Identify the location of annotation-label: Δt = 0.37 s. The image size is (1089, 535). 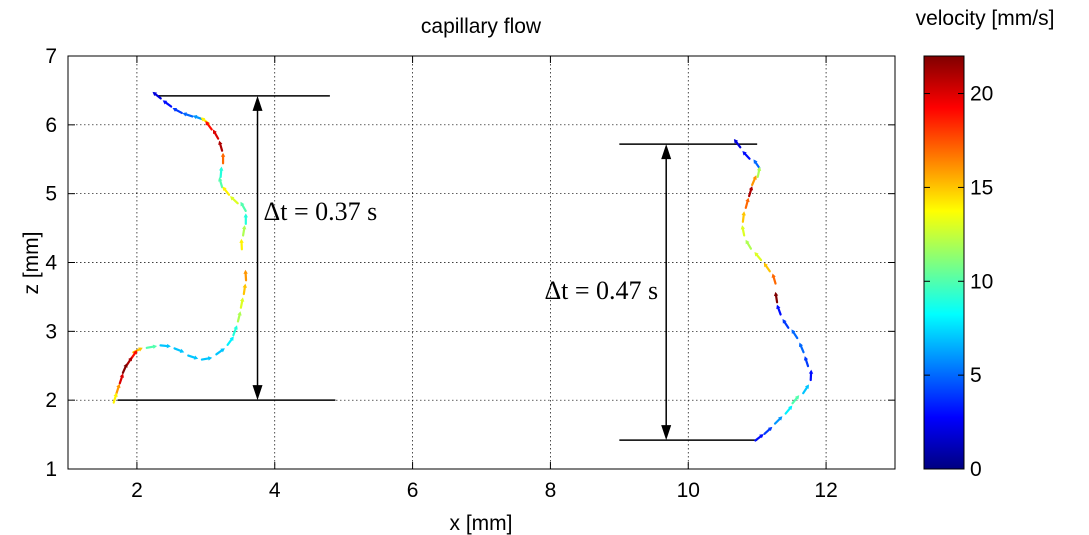
(321, 211).